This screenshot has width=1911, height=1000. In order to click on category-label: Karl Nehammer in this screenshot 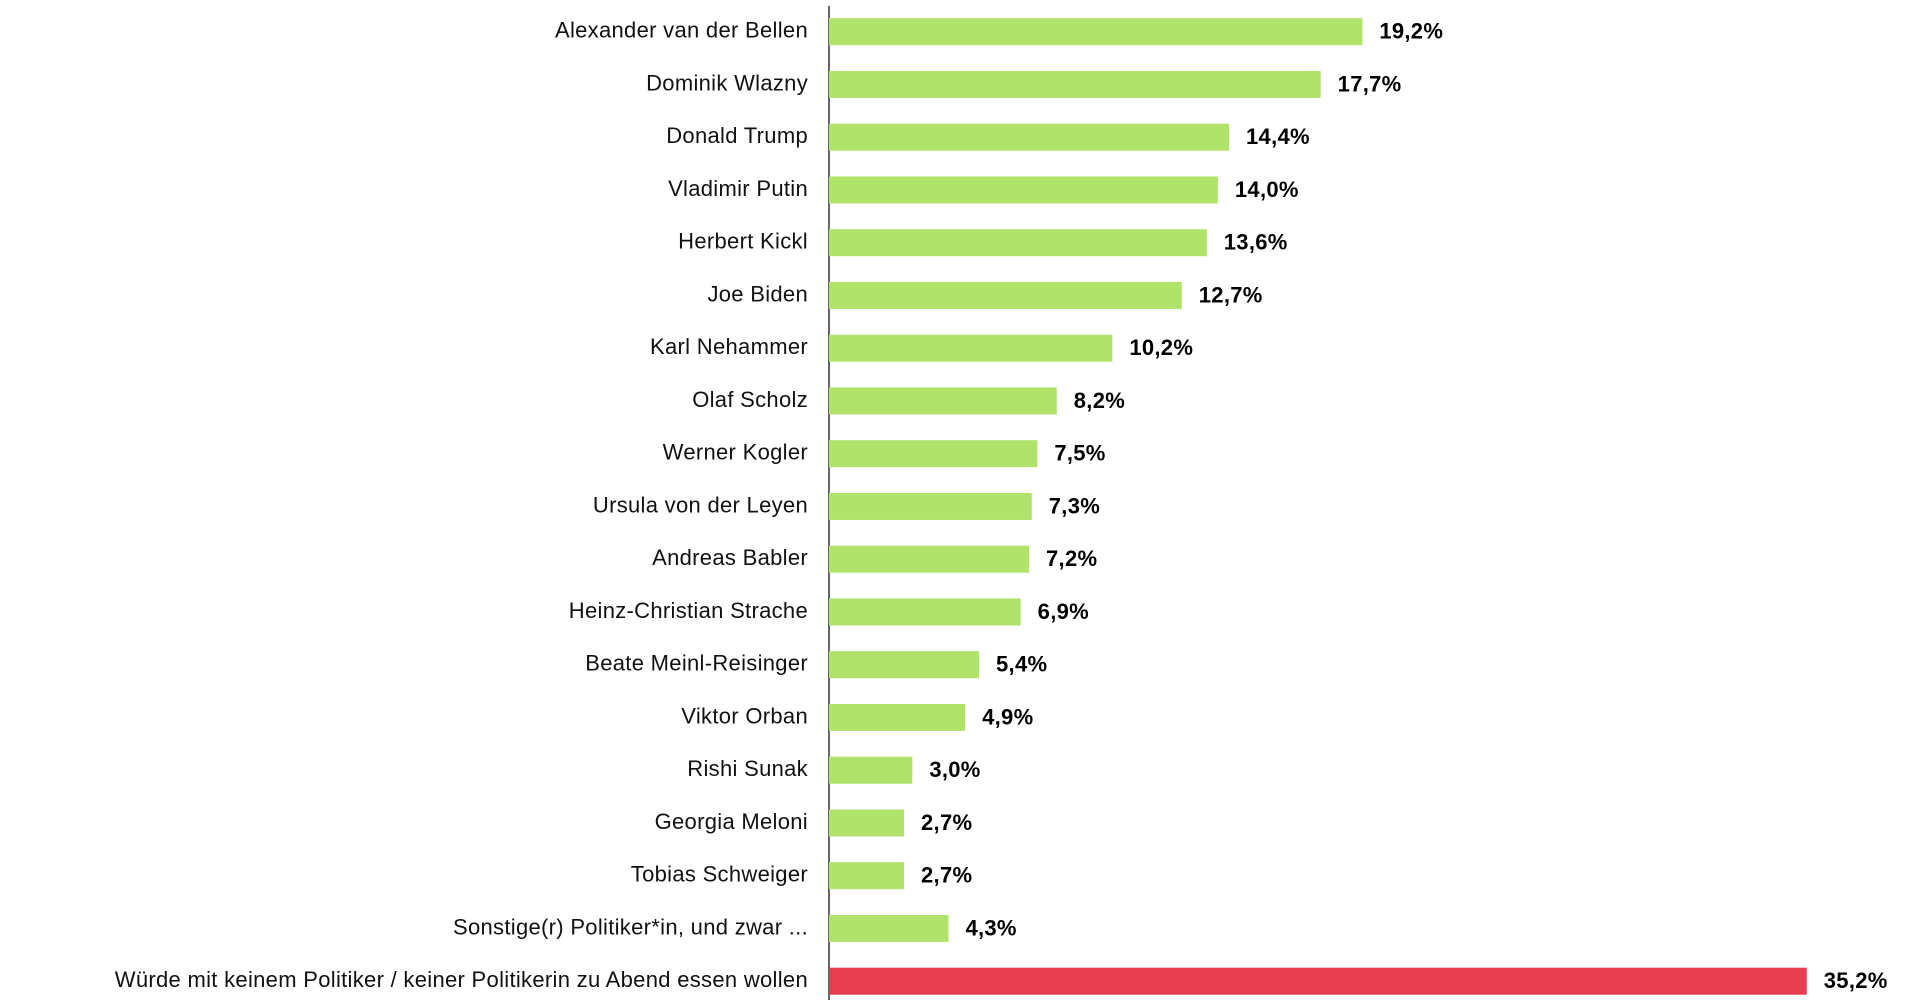, I will do `click(729, 346)`.